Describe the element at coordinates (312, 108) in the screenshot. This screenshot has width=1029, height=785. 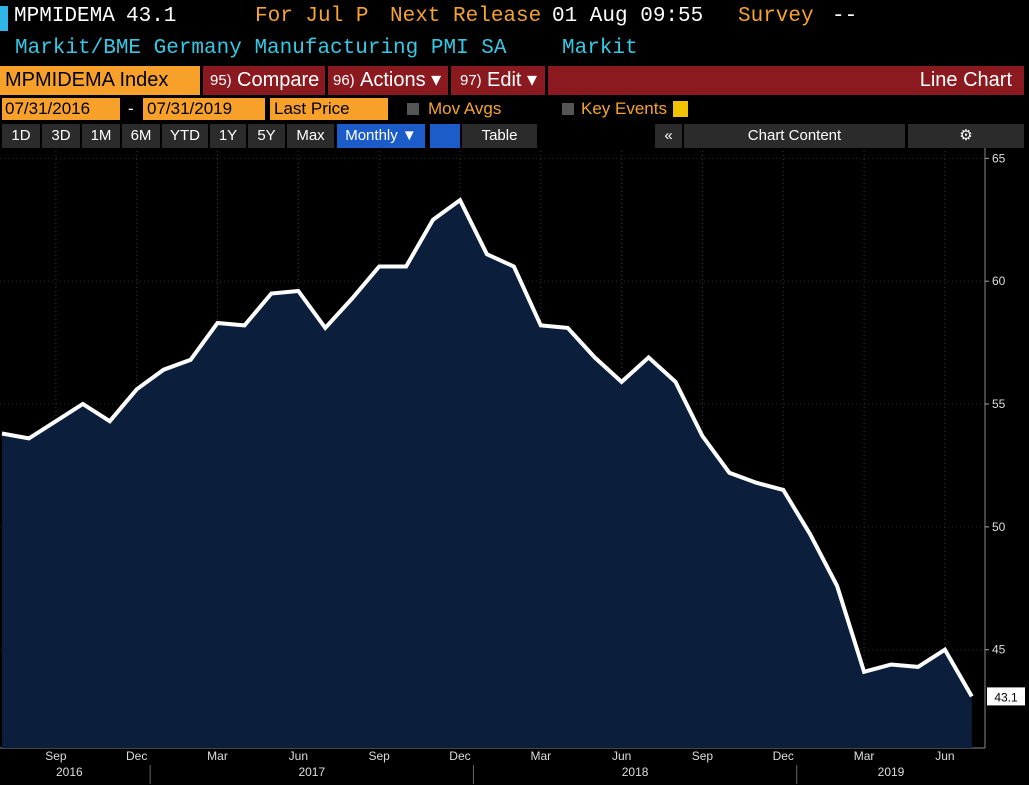
I see `field: Last Price` at that location.